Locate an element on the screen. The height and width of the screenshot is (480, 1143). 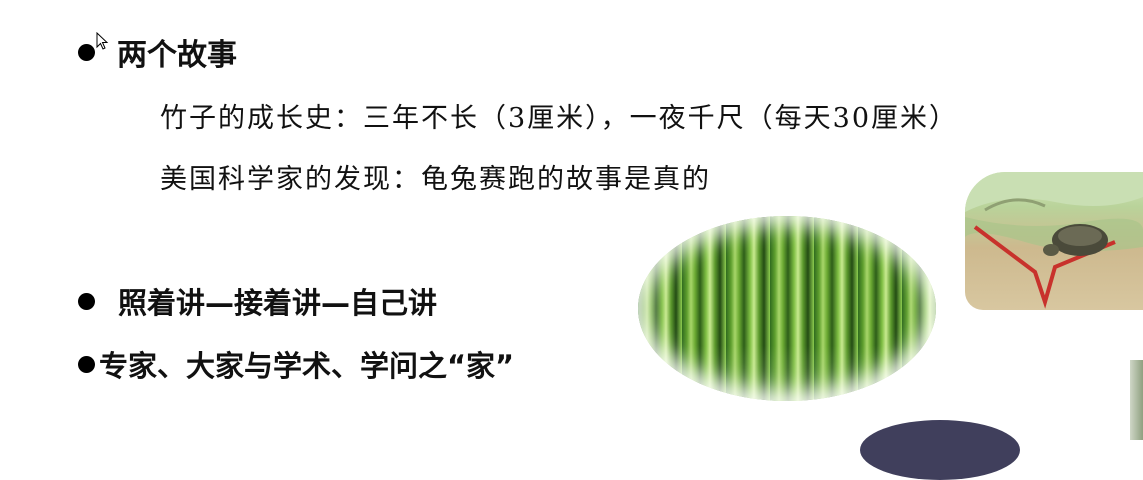
tortoise-drawing is located at coordinates (1054, 240).